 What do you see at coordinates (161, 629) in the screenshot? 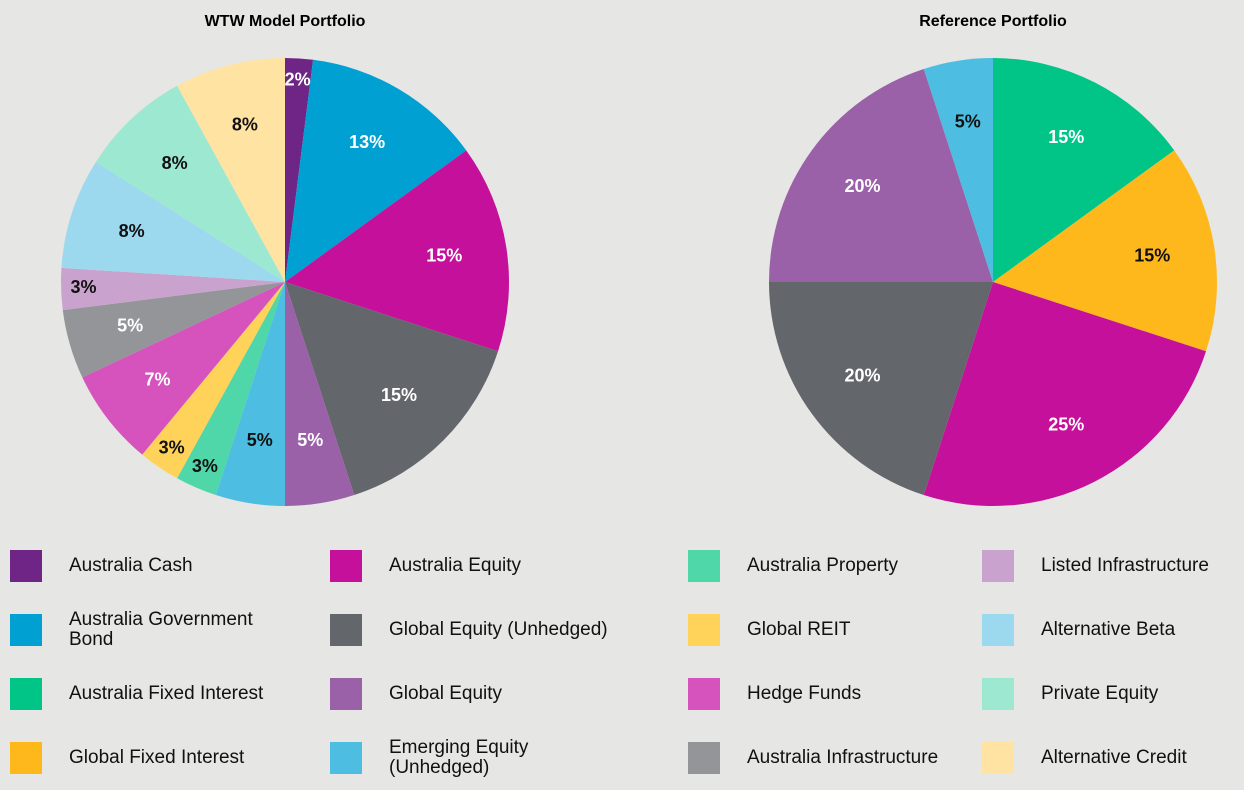
I see `legend-label: Australia Government Bond` at bounding box center [161, 629].